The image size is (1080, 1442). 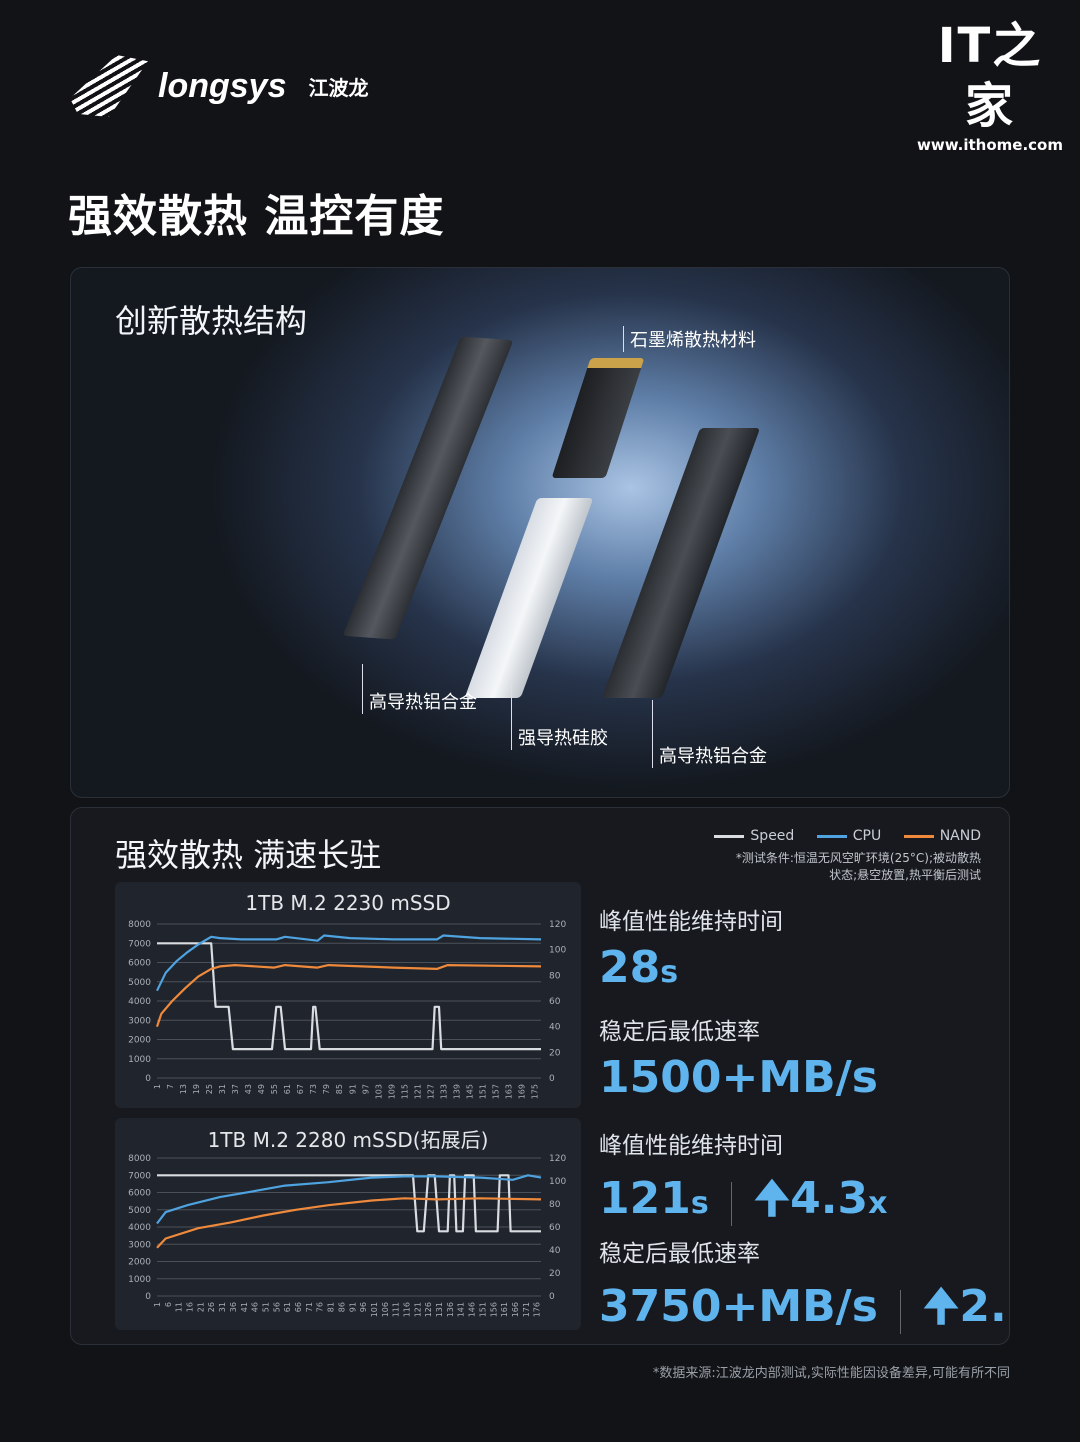 I want to click on callout-graphene: 石墨烯散热材料, so click(x=689, y=339).